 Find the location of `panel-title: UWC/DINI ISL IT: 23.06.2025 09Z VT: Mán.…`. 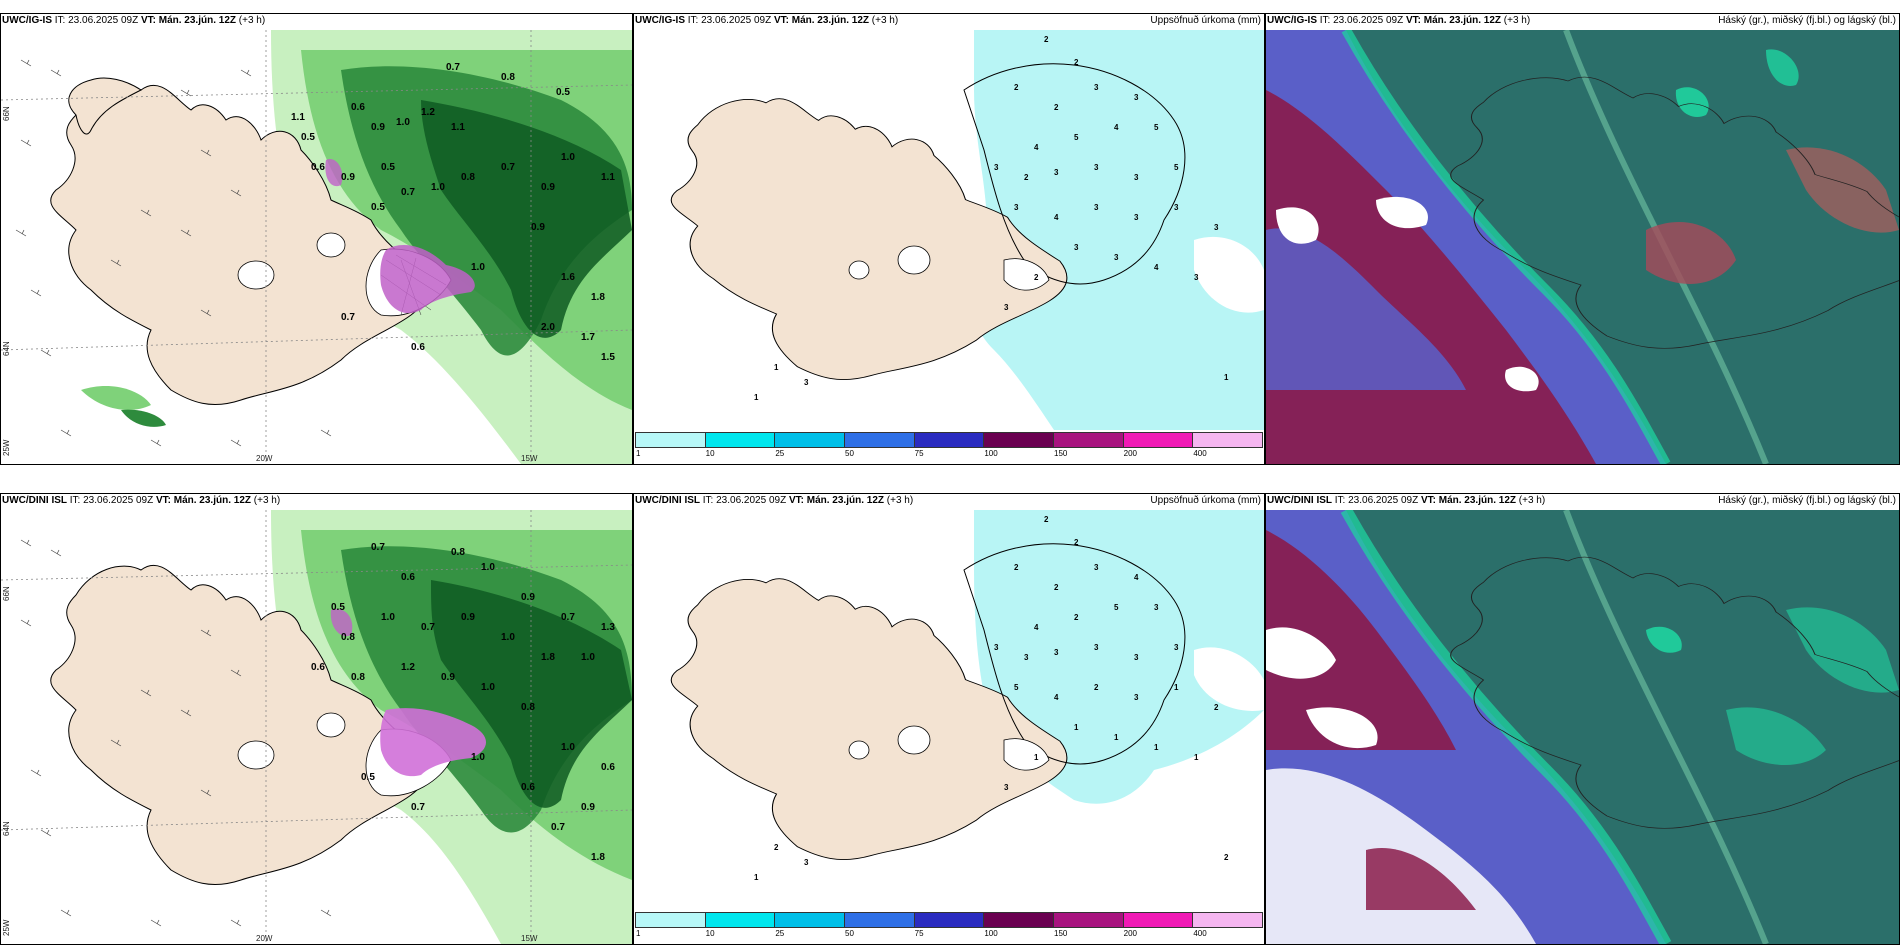

panel-title: UWC/DINI ISL IT: 23.06.2025 09Z VT: Mán.… is located at coordinates (141, 501).